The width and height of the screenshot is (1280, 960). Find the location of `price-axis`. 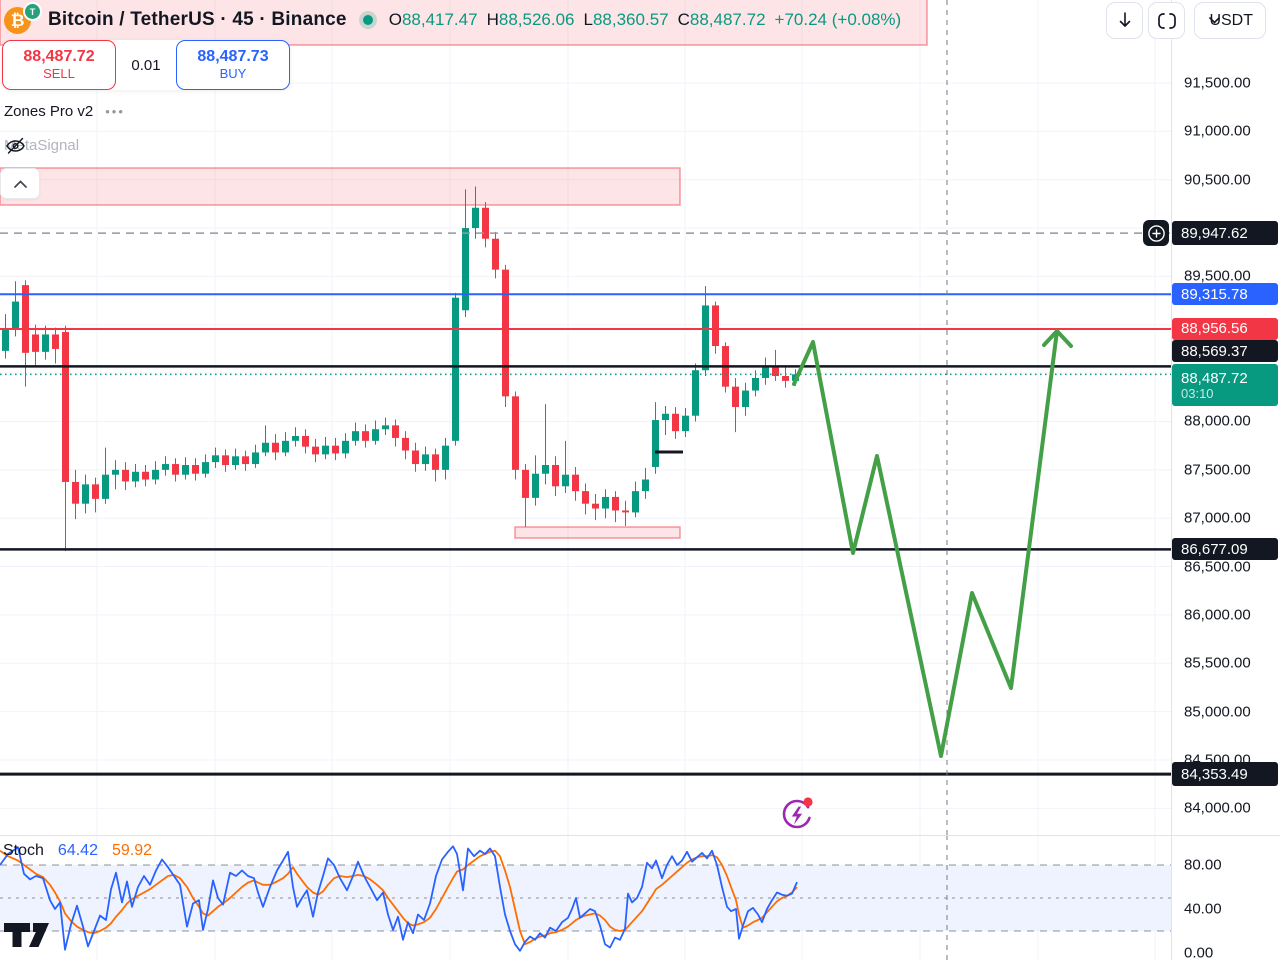

price-axis is located at coordinates (1225, 480).